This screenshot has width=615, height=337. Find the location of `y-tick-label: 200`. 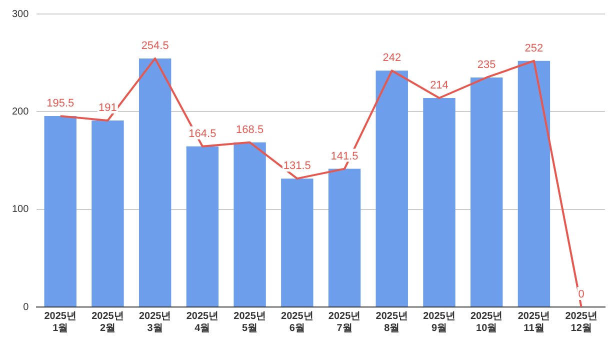

y-tick-label: 200 is located at coordinates (21, 112).